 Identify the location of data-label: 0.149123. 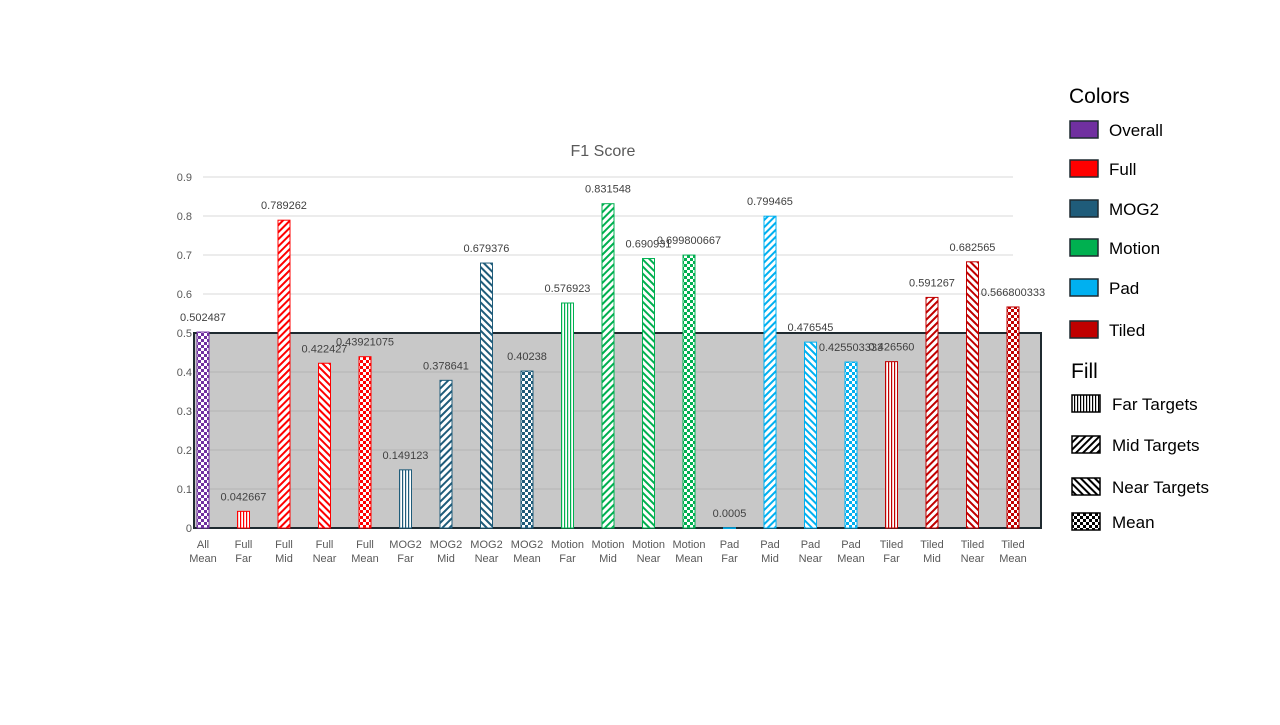
(406, 456).